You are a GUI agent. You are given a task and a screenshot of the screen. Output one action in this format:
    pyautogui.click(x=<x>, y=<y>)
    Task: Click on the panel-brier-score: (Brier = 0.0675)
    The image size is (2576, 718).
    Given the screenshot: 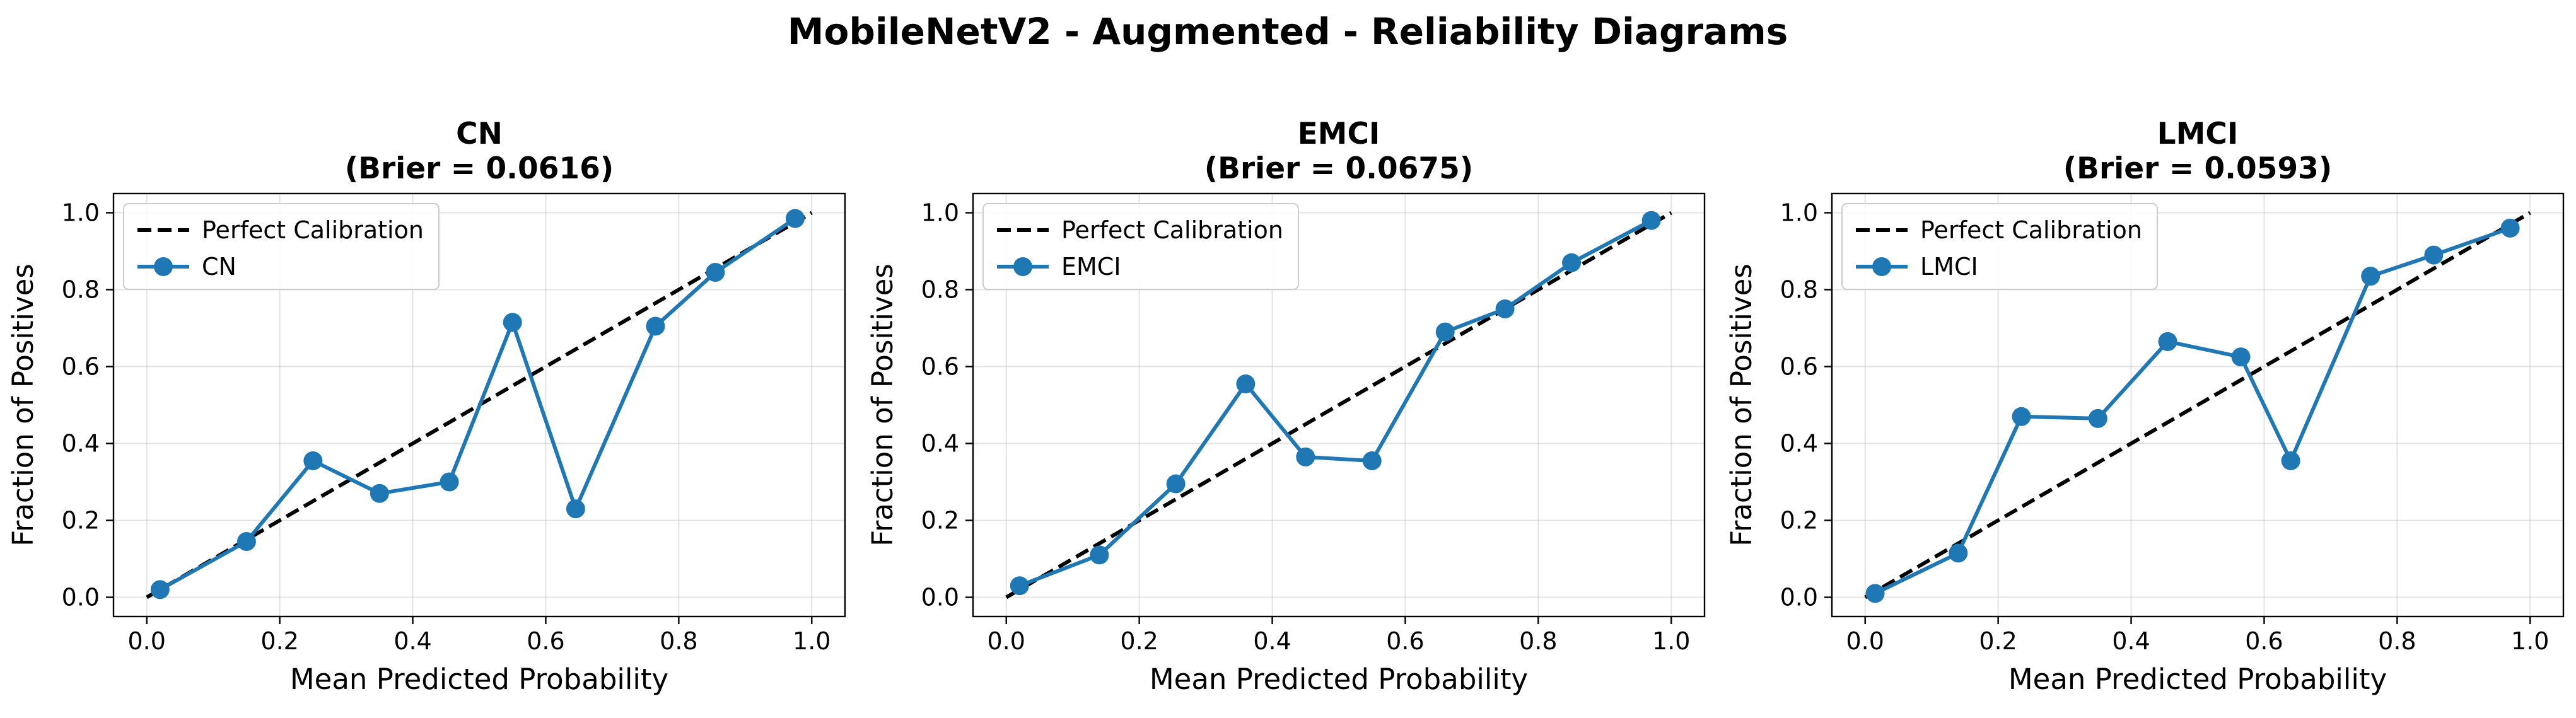 What is the action you would take?
    pyautogui.click(x=1339, y=168)
    